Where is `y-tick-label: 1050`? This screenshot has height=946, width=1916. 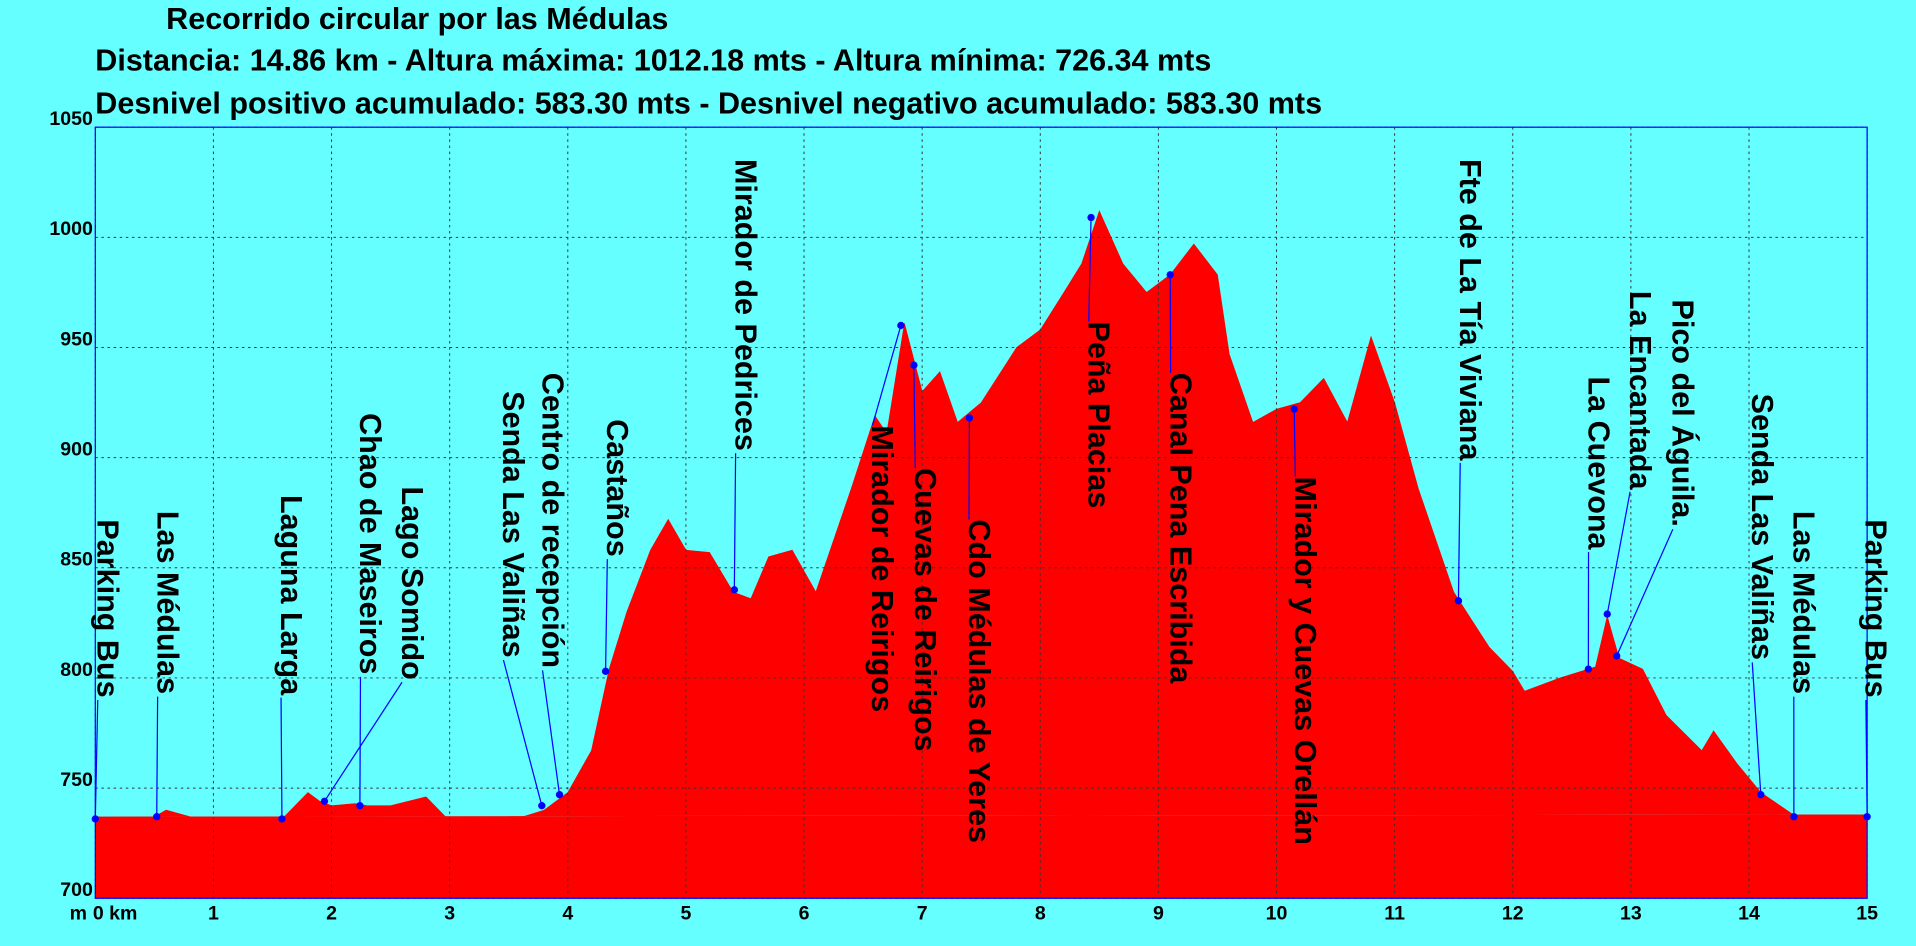
y-tick-label: 1050 is located at coordinates (71, 119).